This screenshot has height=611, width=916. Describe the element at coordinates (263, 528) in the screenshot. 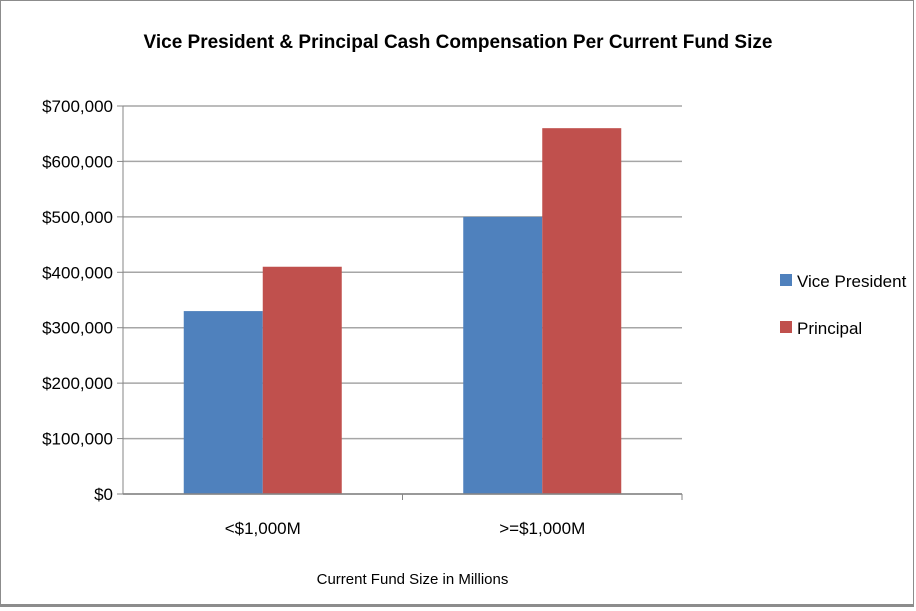

I see `x-tick-label: <$1,000M` at that location.